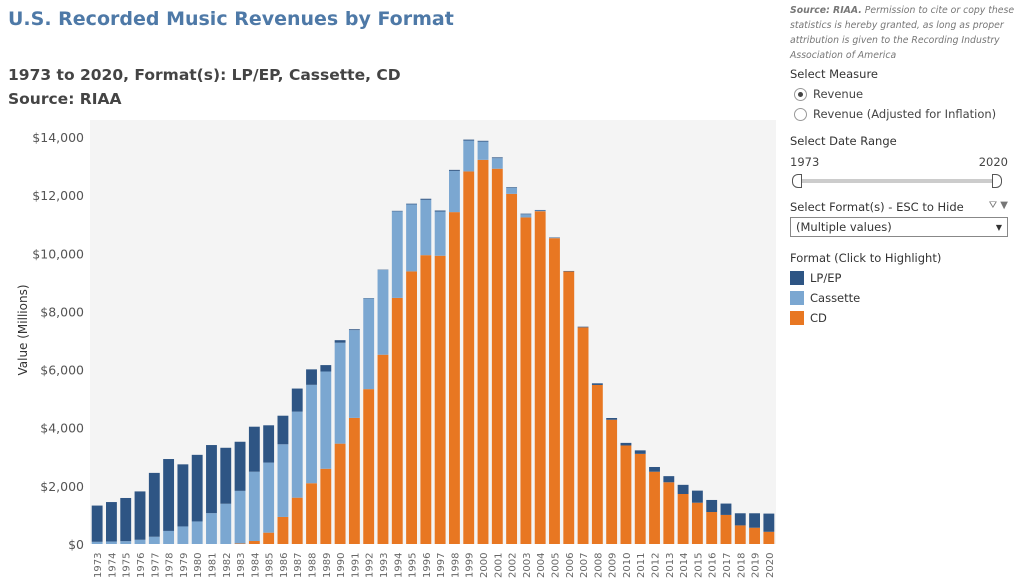  Describe the element at coordinates (897, 181) in the screenshot. I see `date-range-slider` at that location.